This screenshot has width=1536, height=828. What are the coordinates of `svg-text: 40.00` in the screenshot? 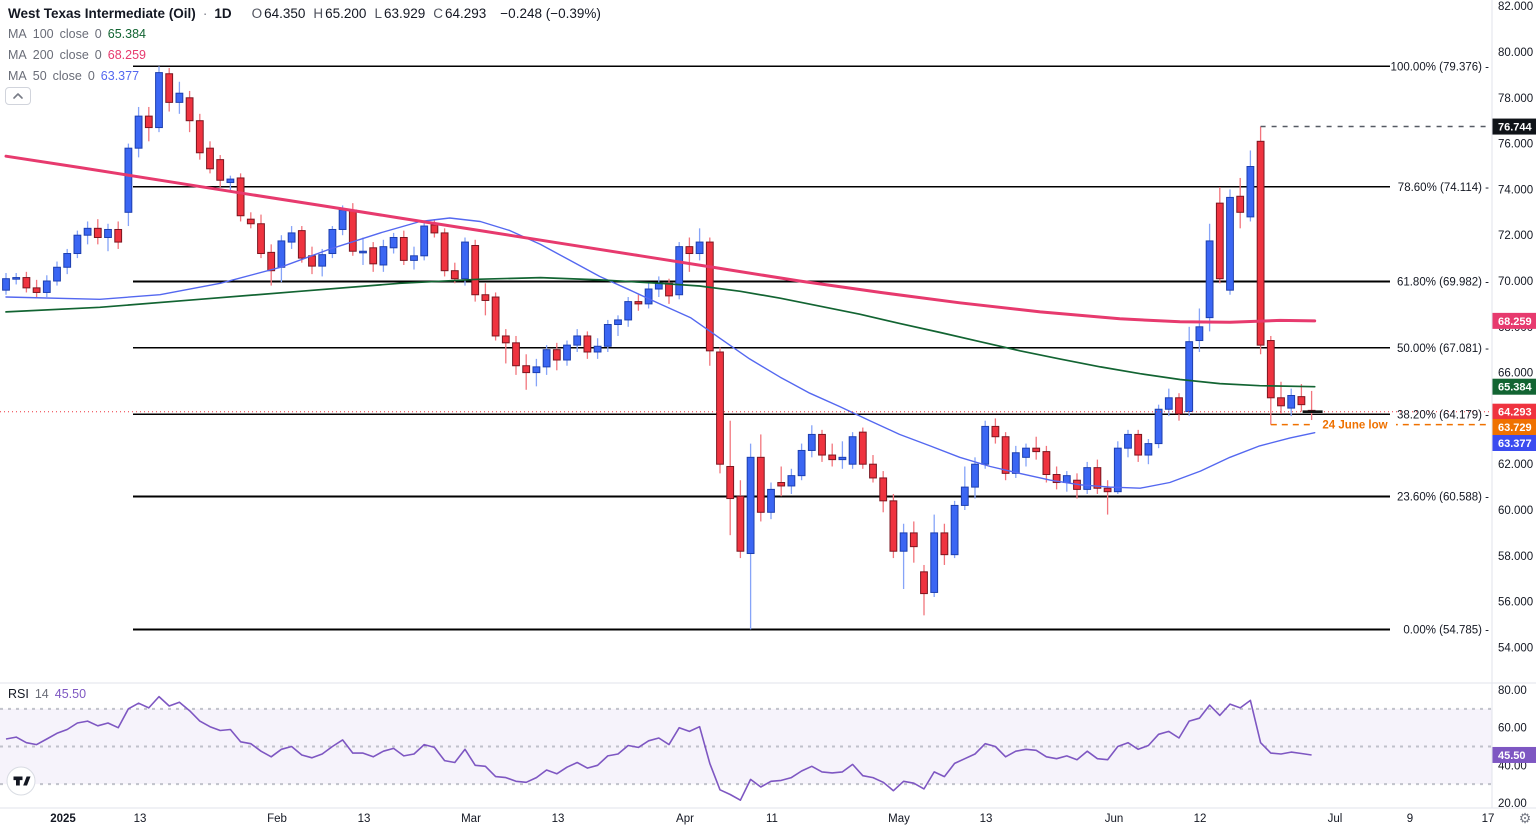 It's located at (1512, 766).